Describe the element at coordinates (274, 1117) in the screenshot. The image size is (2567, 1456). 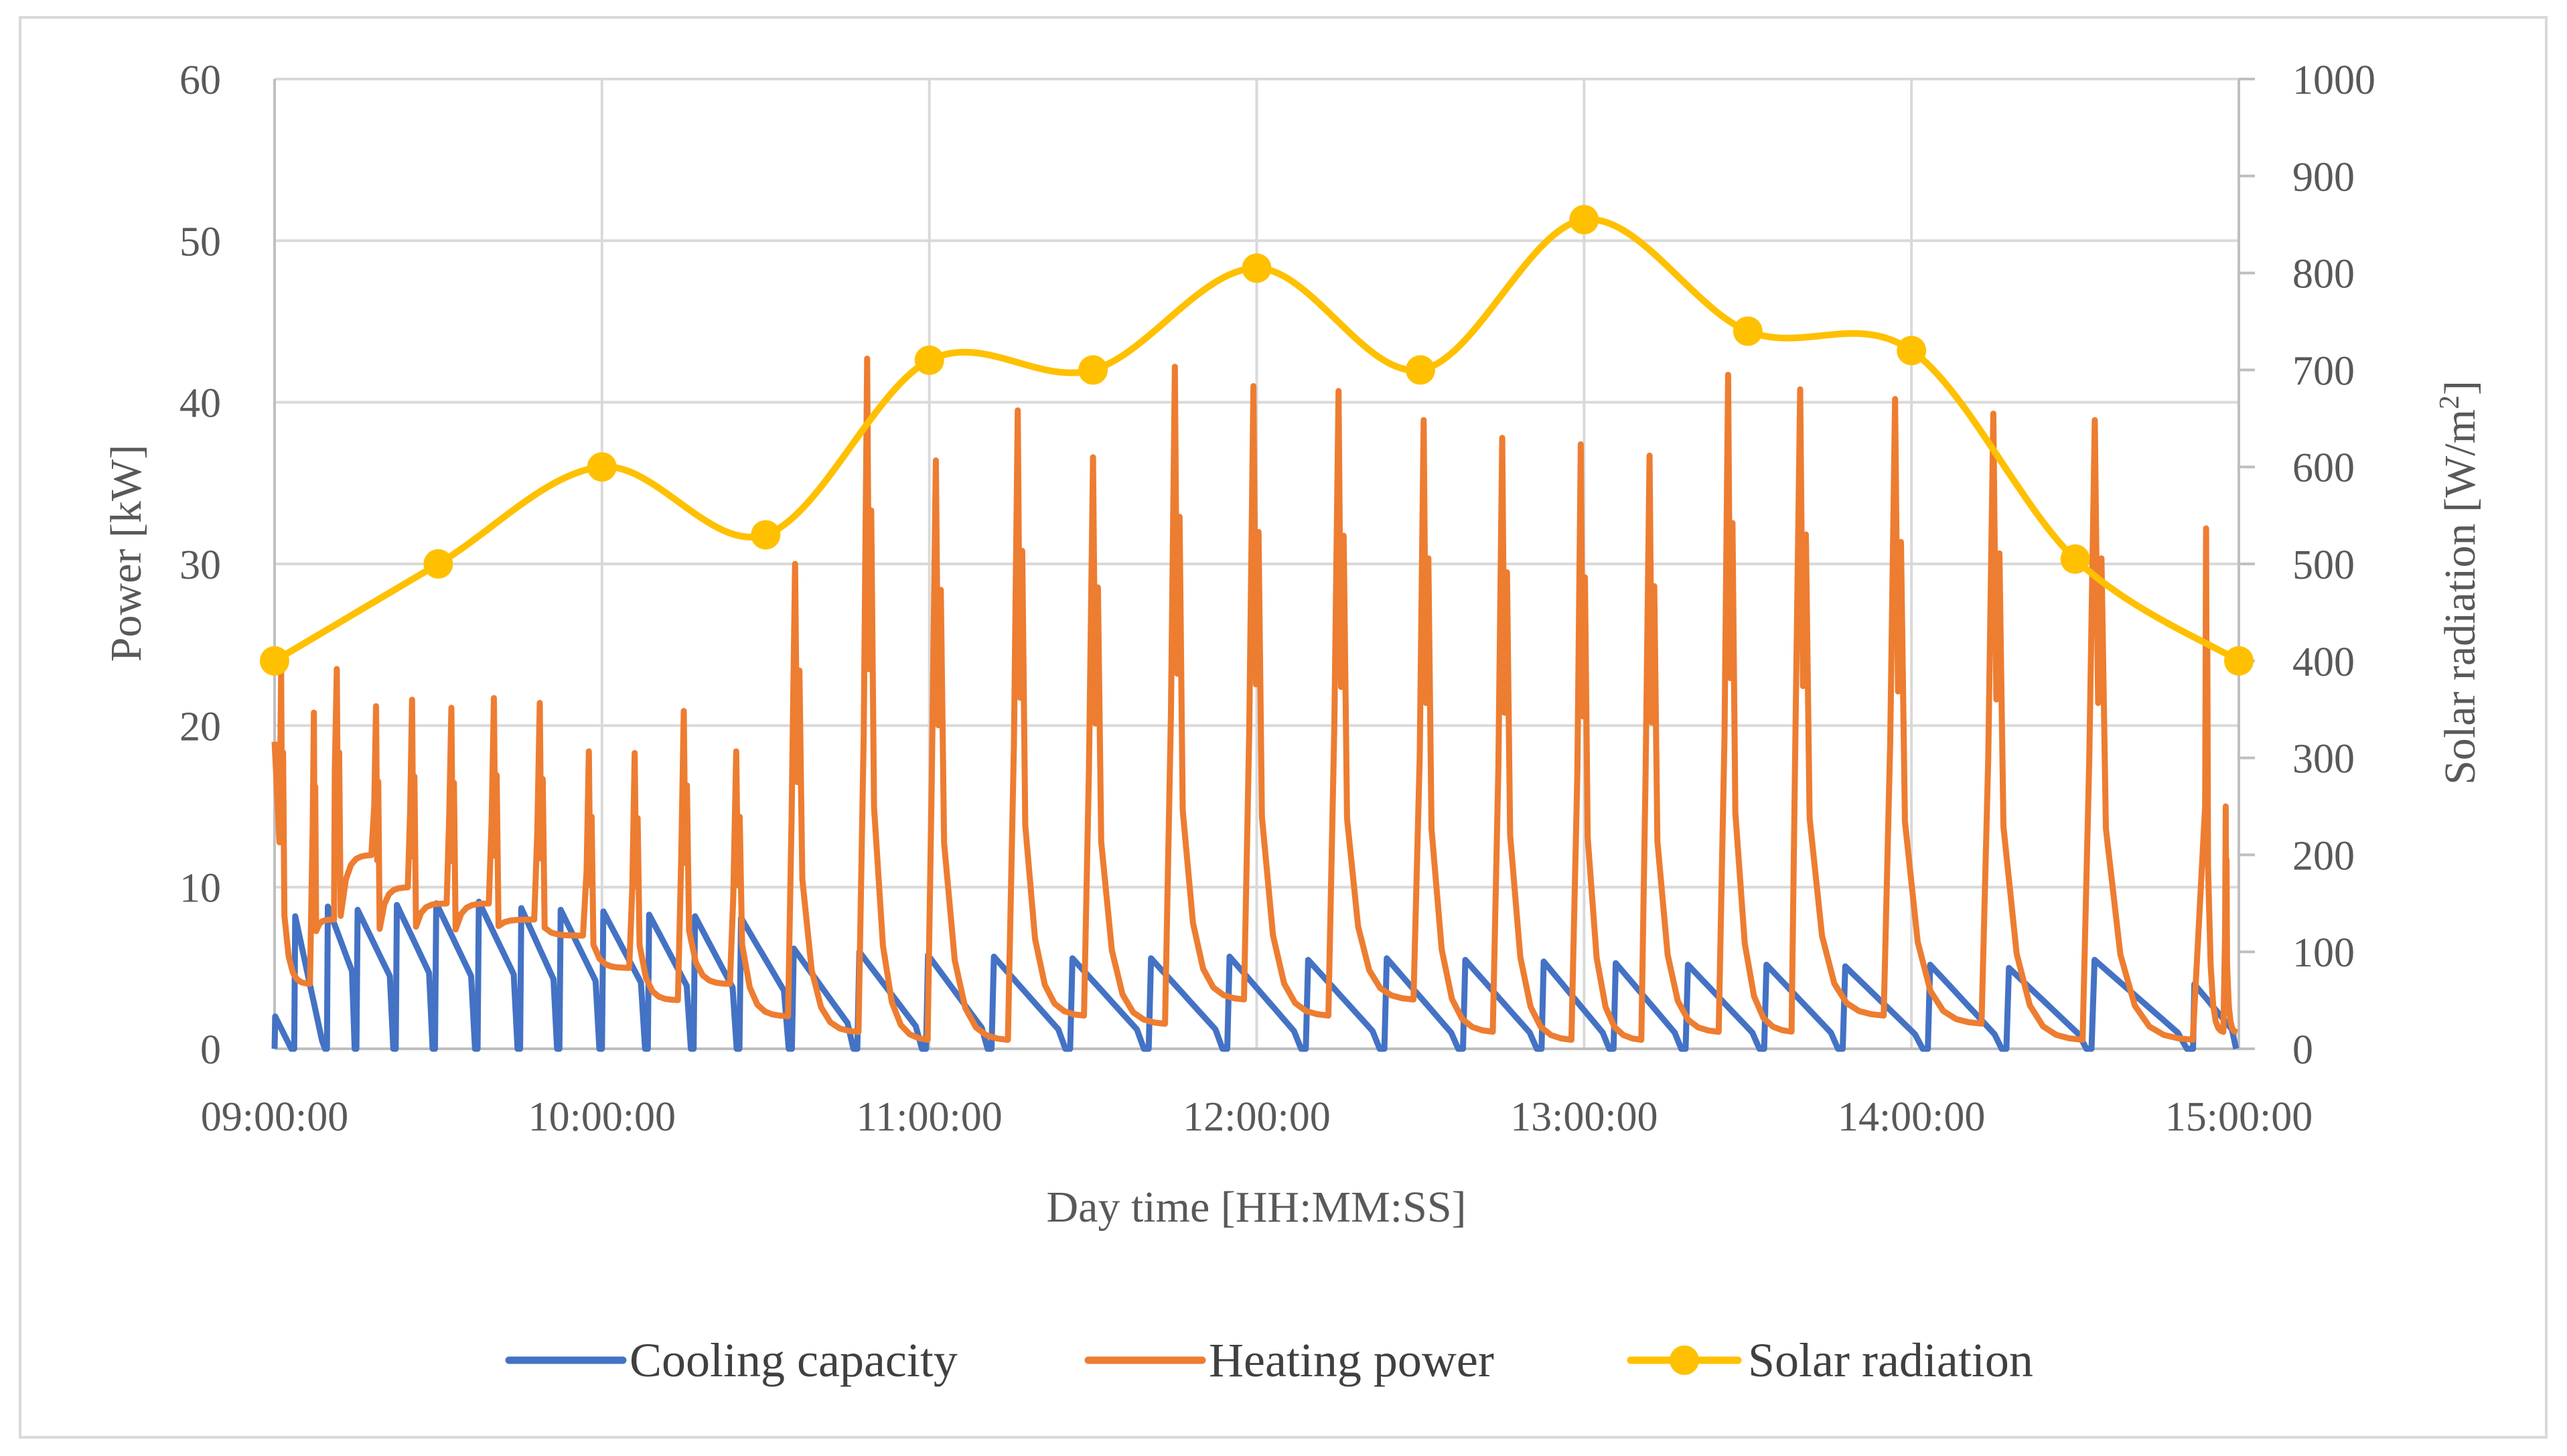
I see `x-tick-label: 09:00:00` at that location.